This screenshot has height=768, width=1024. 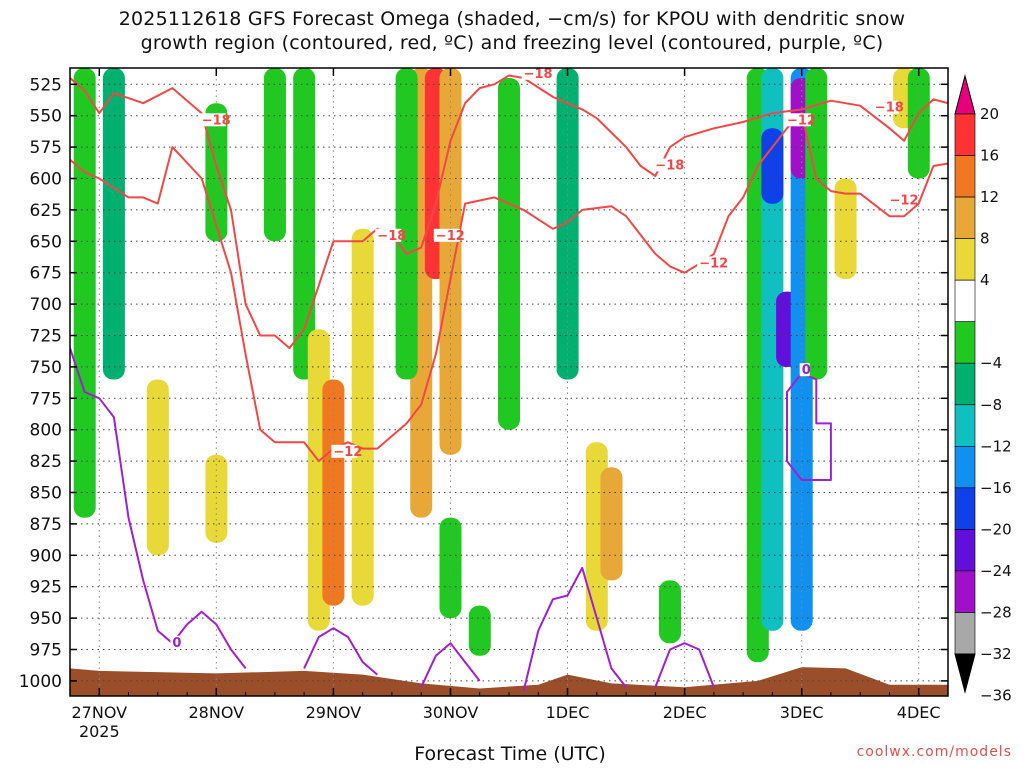 What do you see at coordinates (996, 446) in the screenshot?
I see `colorbar-label: −12` at bounding box center [996, 446].